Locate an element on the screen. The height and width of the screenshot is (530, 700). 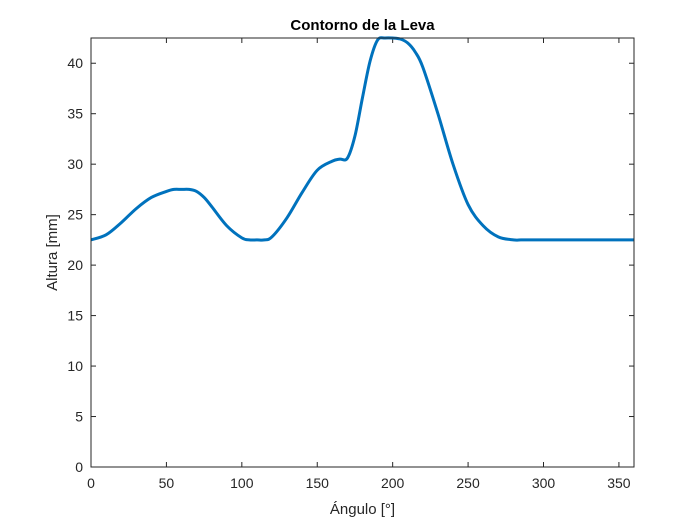
y-tick-labels: 0 5 10 15 20 25 30 35 40 is located at coordinates (75, 265).